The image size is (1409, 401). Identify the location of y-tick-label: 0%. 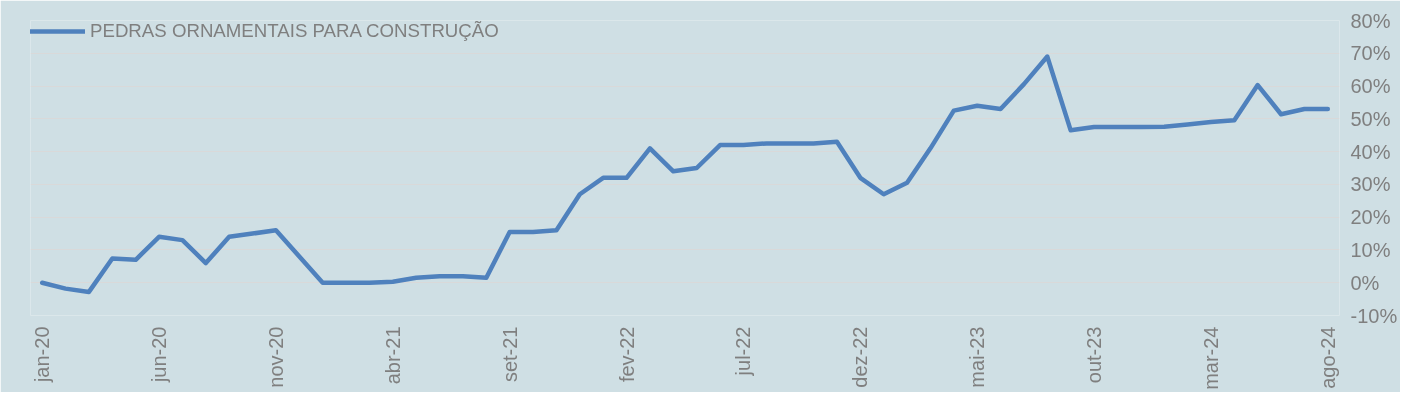
(1365, 282).